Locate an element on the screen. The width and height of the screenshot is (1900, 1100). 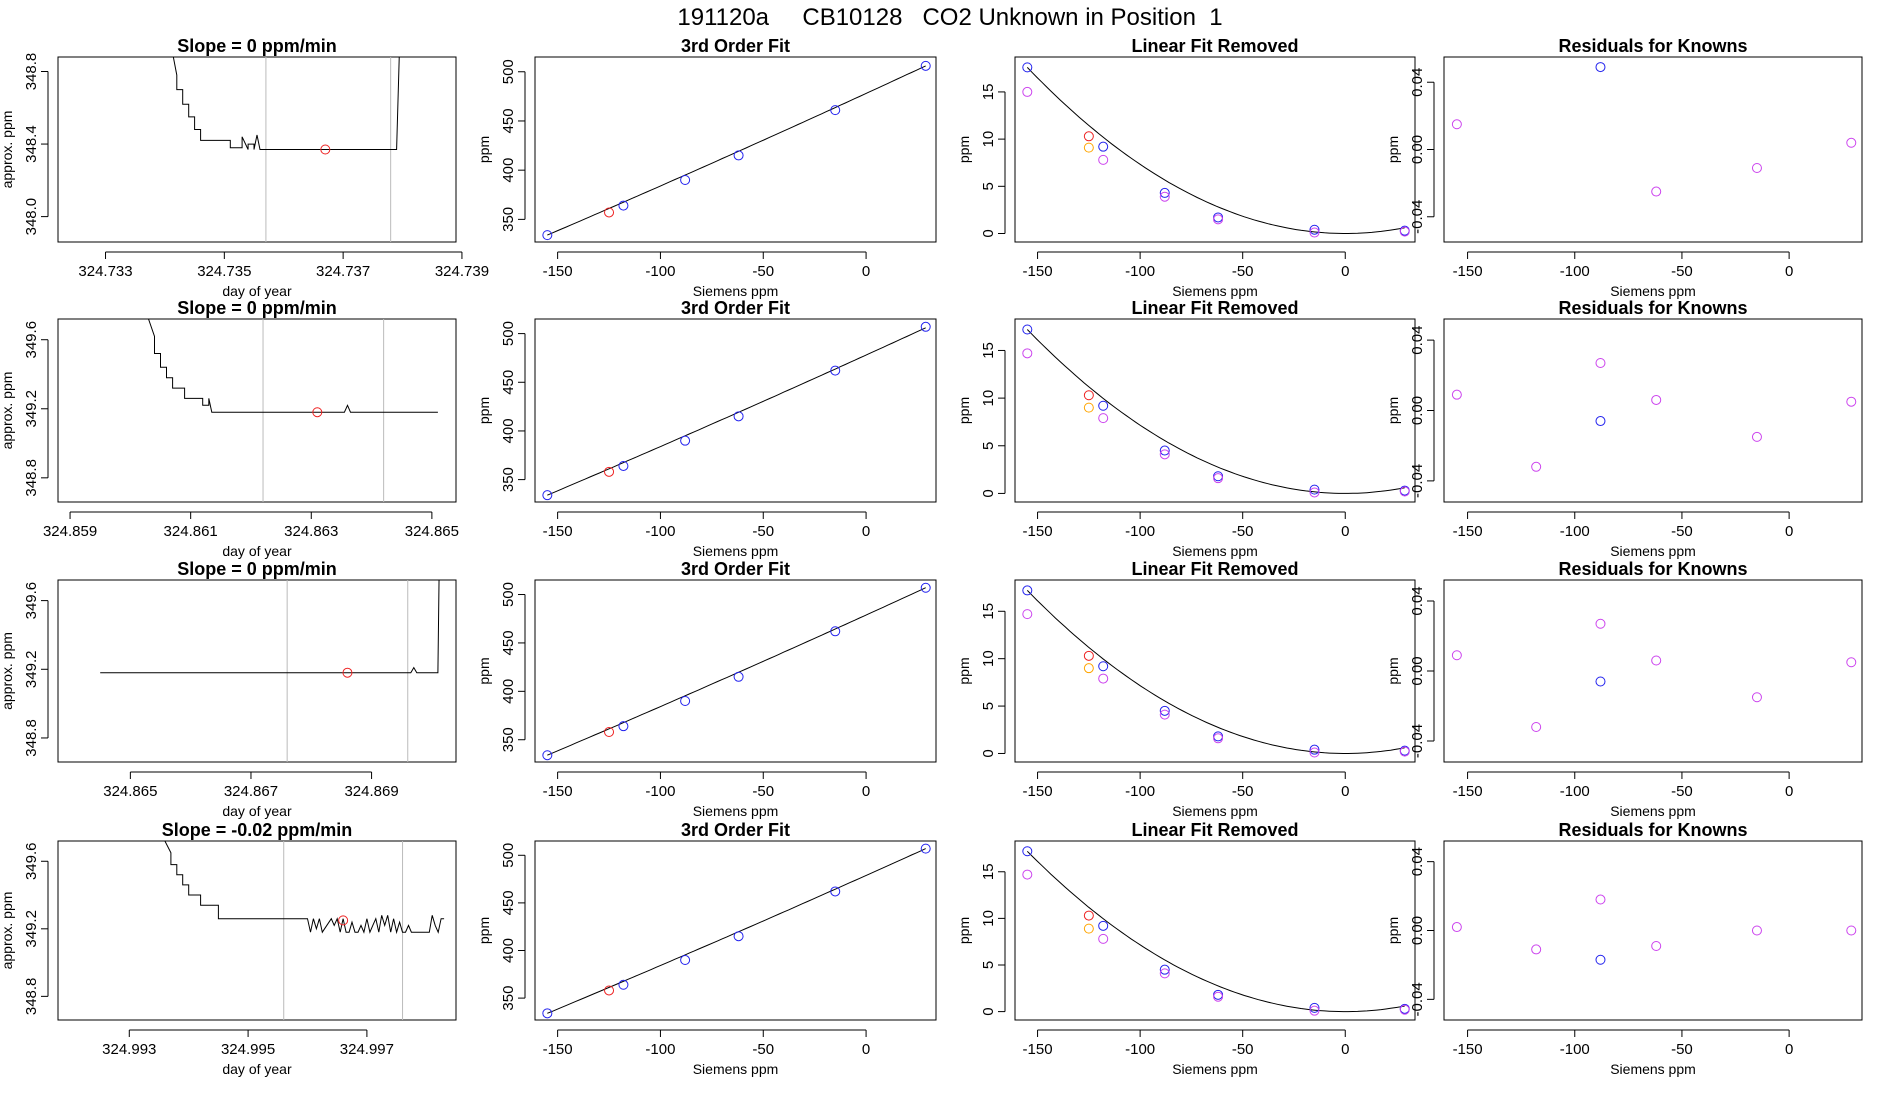
x-tick-label: 324.993 is located at coordinates (129, 1049).